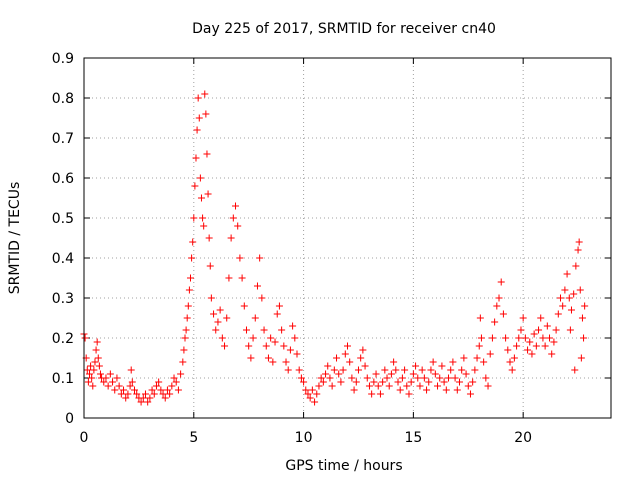 The width and height of the screenshot is (640, 480). Describe the element at coordinates (63, 139) in the screenshot. I see `y-tick-label: 0.7` at that location.